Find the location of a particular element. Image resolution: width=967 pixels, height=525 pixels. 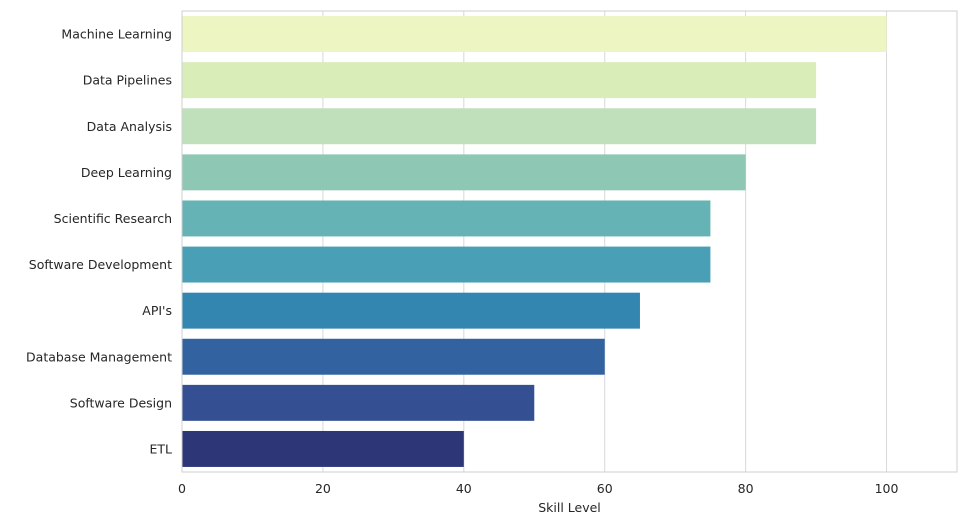

x-tick-label: 80 is located at coordinates (746, 488).